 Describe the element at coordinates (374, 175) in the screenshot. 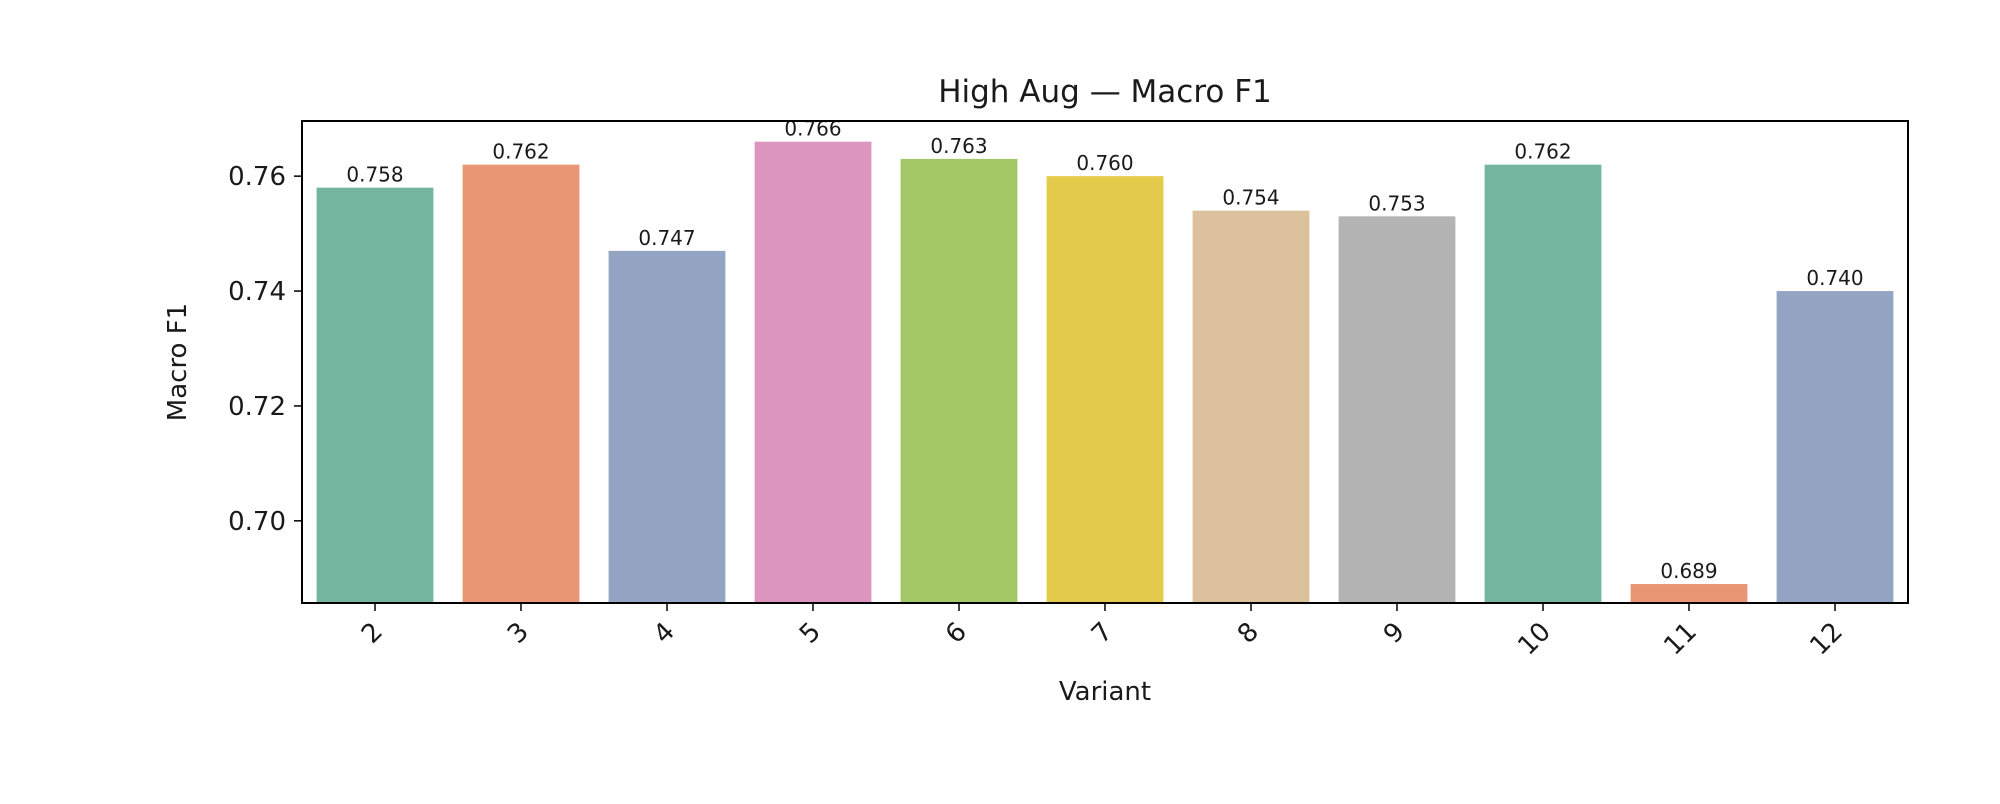

I see `value-label-2: 0.758` at that location.